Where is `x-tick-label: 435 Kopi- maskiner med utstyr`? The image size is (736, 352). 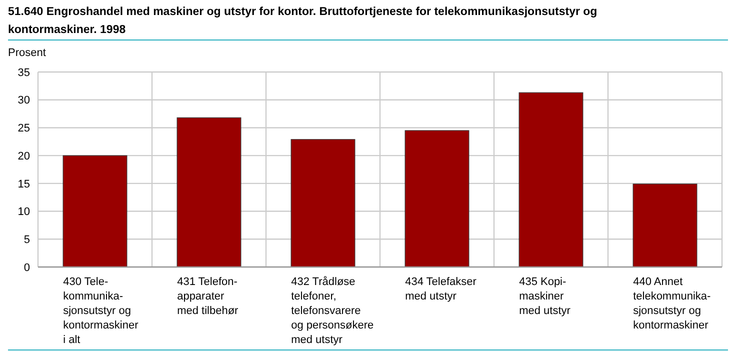 x-tick-label: 435 Kopi- maskiner med utstyr is located at coordinates (545, 296).